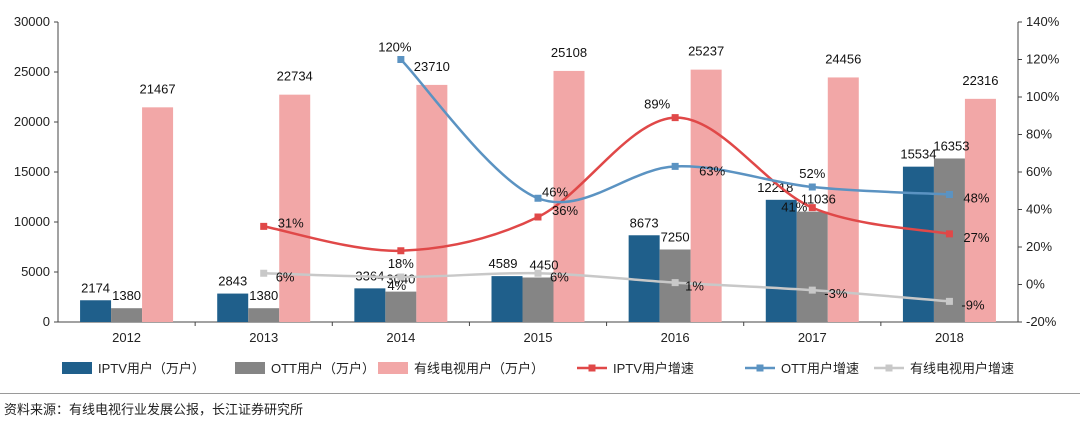  I want to click on right-tick-label: 40%, so click(1039, 209).